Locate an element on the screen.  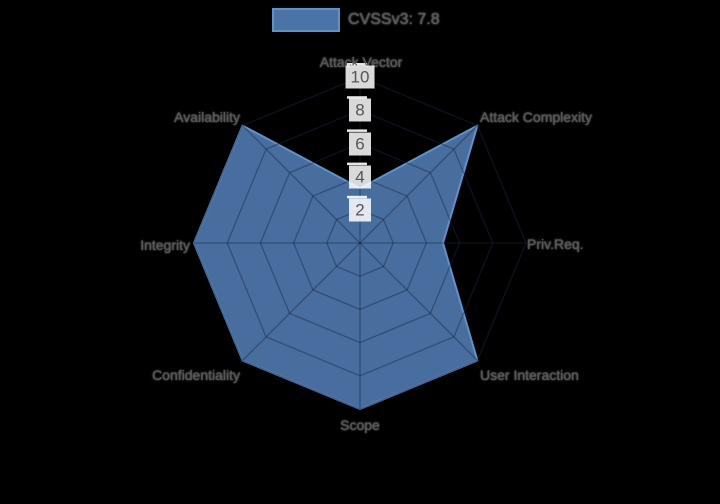
legend: CVSSv3: 7.8 is located at coordinates (356, 20).